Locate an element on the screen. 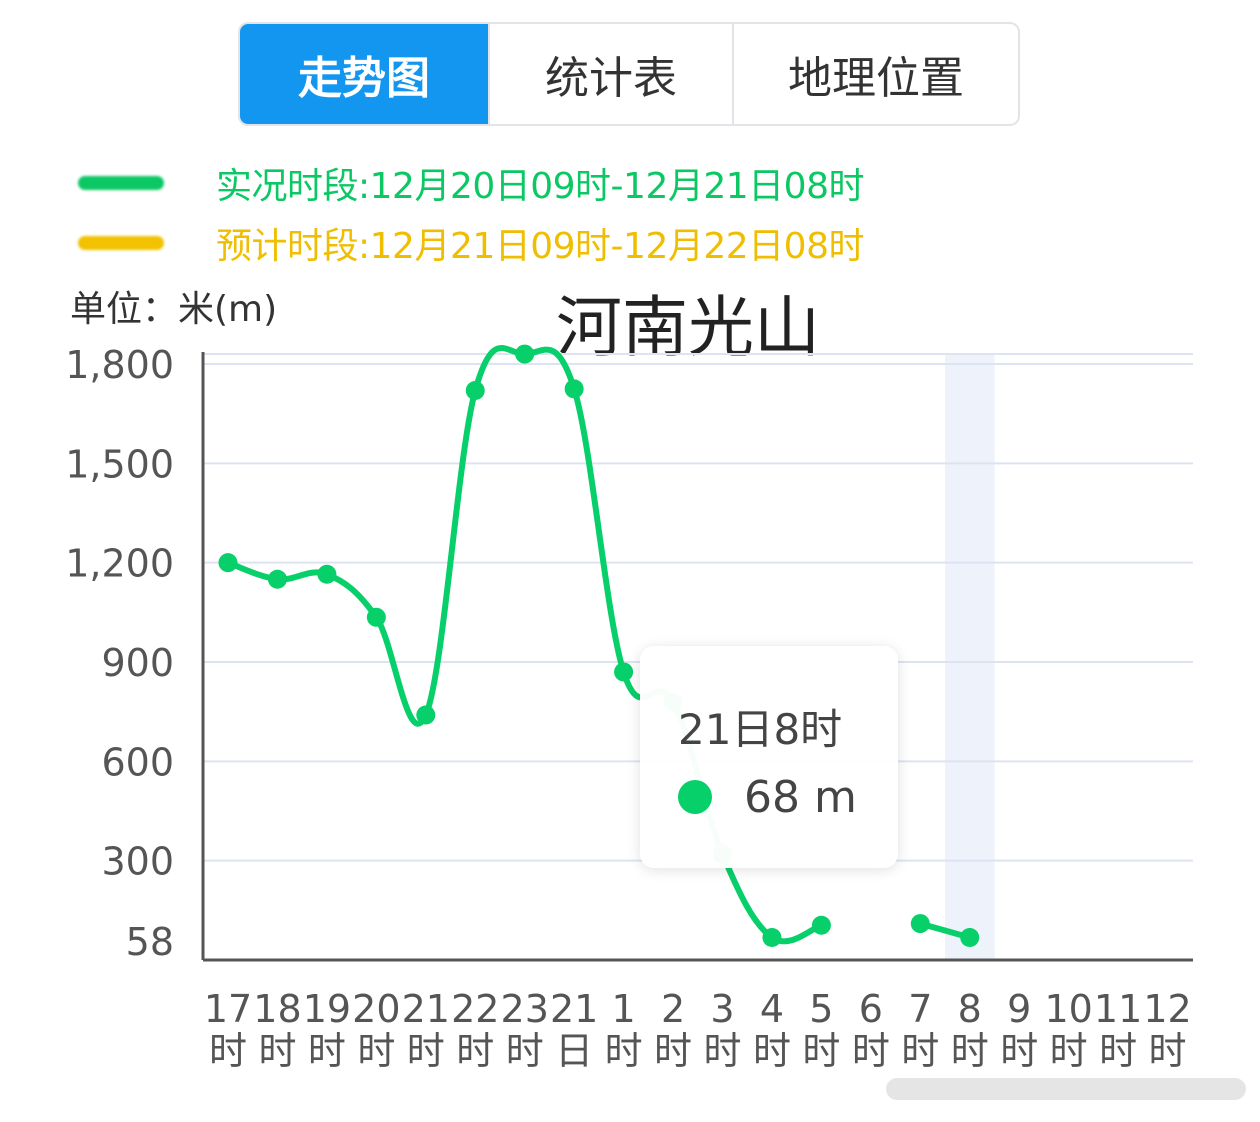  x-tick-label: 12 is located at coordinates (1167, 1009).